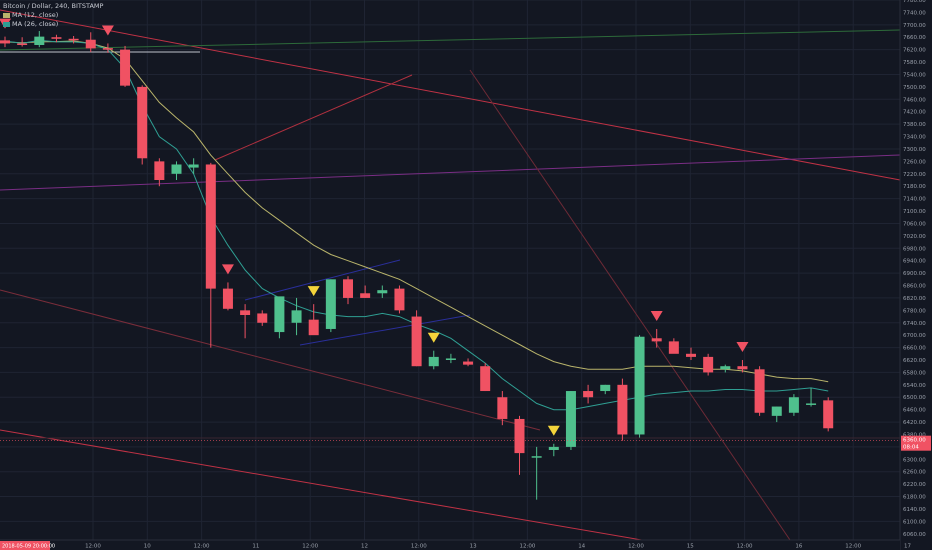 The image size is (932, 550). I want to click on price-tick-label: 7540.00, so click(914, 75).